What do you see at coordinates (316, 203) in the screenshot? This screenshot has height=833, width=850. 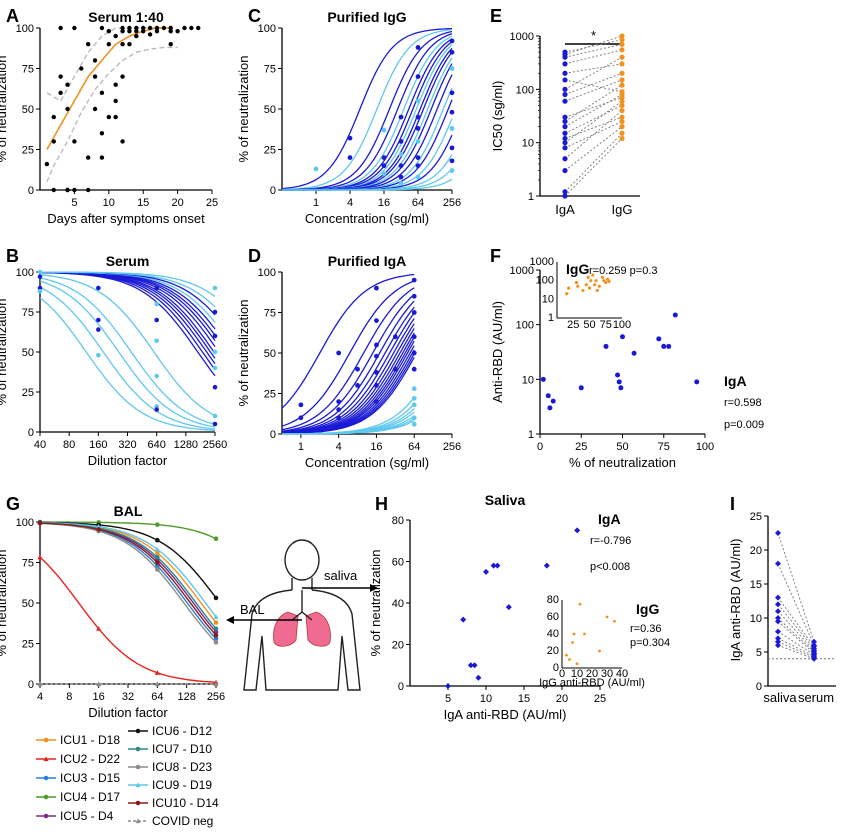 I see `x-tick-label: 1` at bounding box center [316, 203].